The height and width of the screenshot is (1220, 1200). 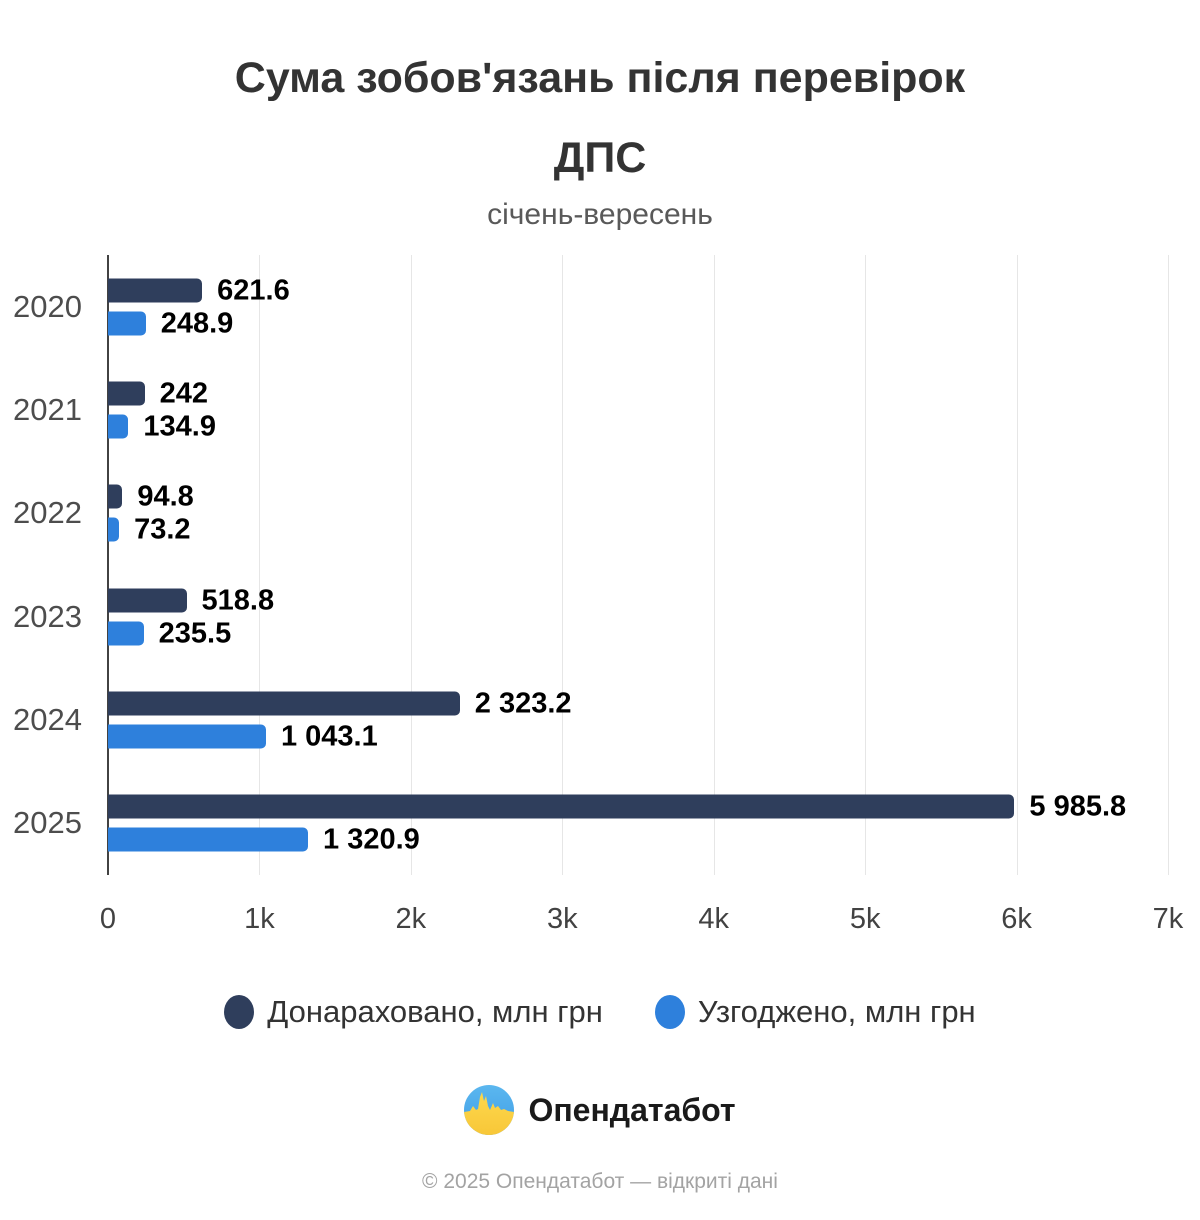 What do you see at coordinates (238, 600) in the screenshot?
I see `bar-value-label: 518.8` at bounding box center [238, 600].